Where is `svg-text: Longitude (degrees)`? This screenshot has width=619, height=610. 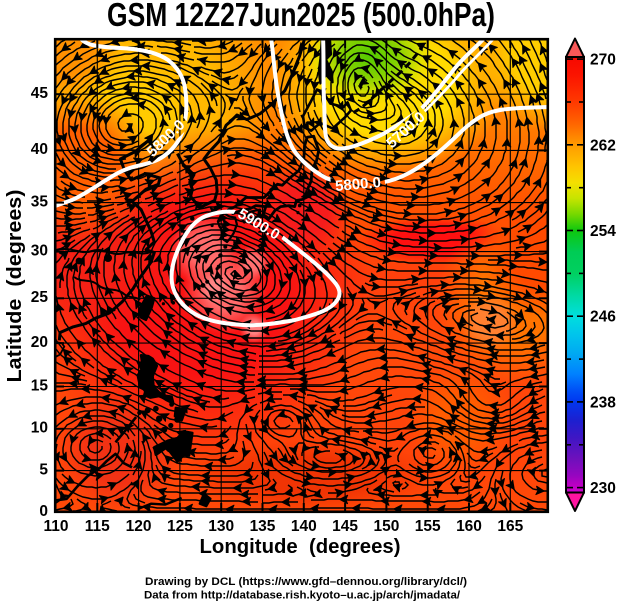 svg-text: Longitude (degrees) is located at coordinates (300, 547).